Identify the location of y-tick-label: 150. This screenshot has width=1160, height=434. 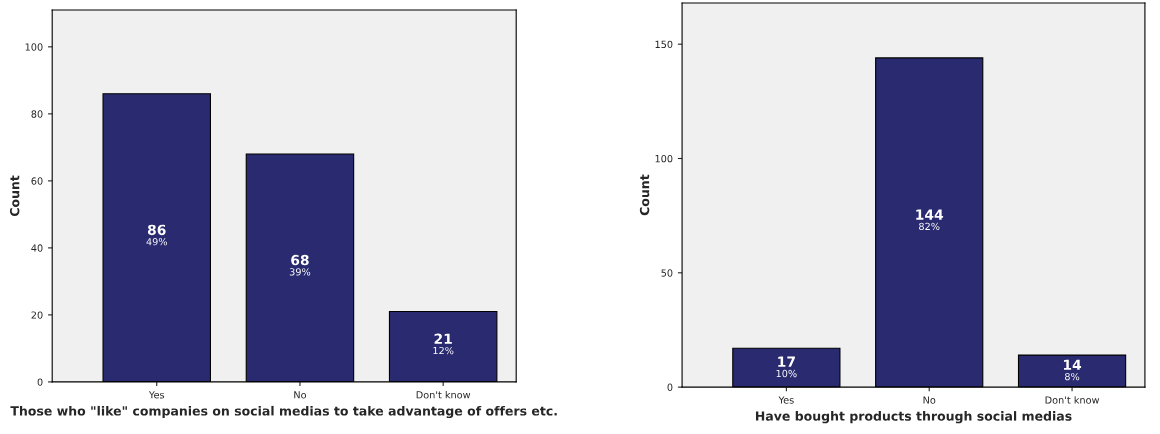
(664, 44).